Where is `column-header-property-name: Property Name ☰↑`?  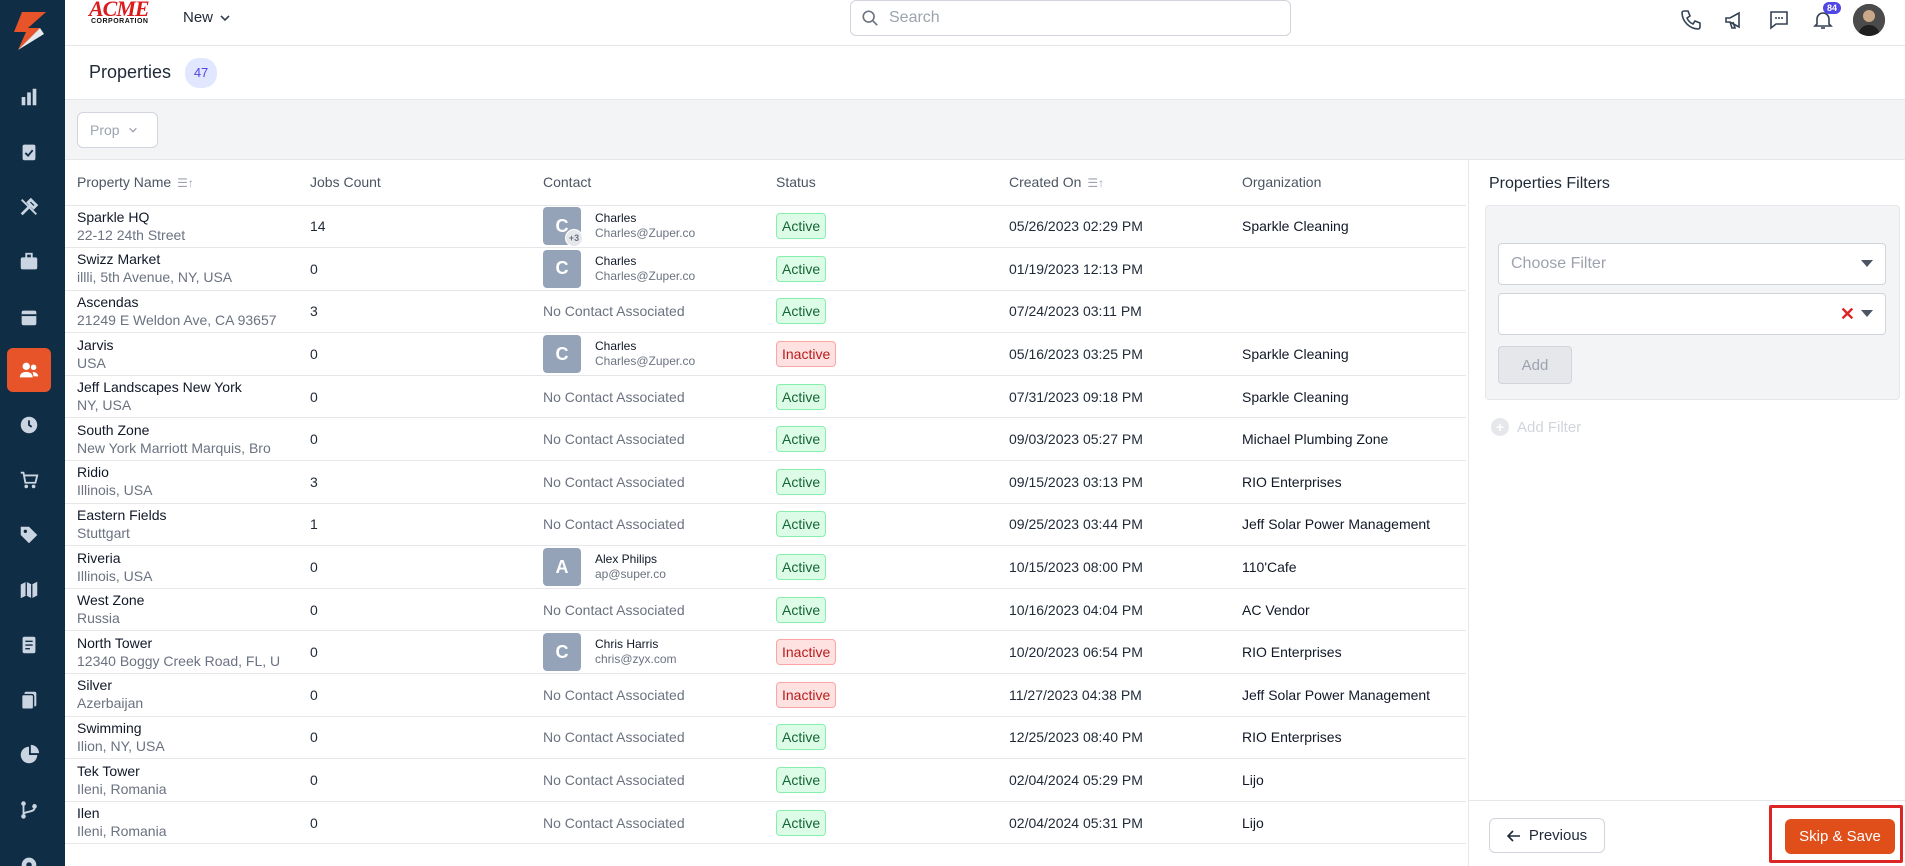 column-header-property-name: Property Name ☰↑ is located at coordinates (181, 183).